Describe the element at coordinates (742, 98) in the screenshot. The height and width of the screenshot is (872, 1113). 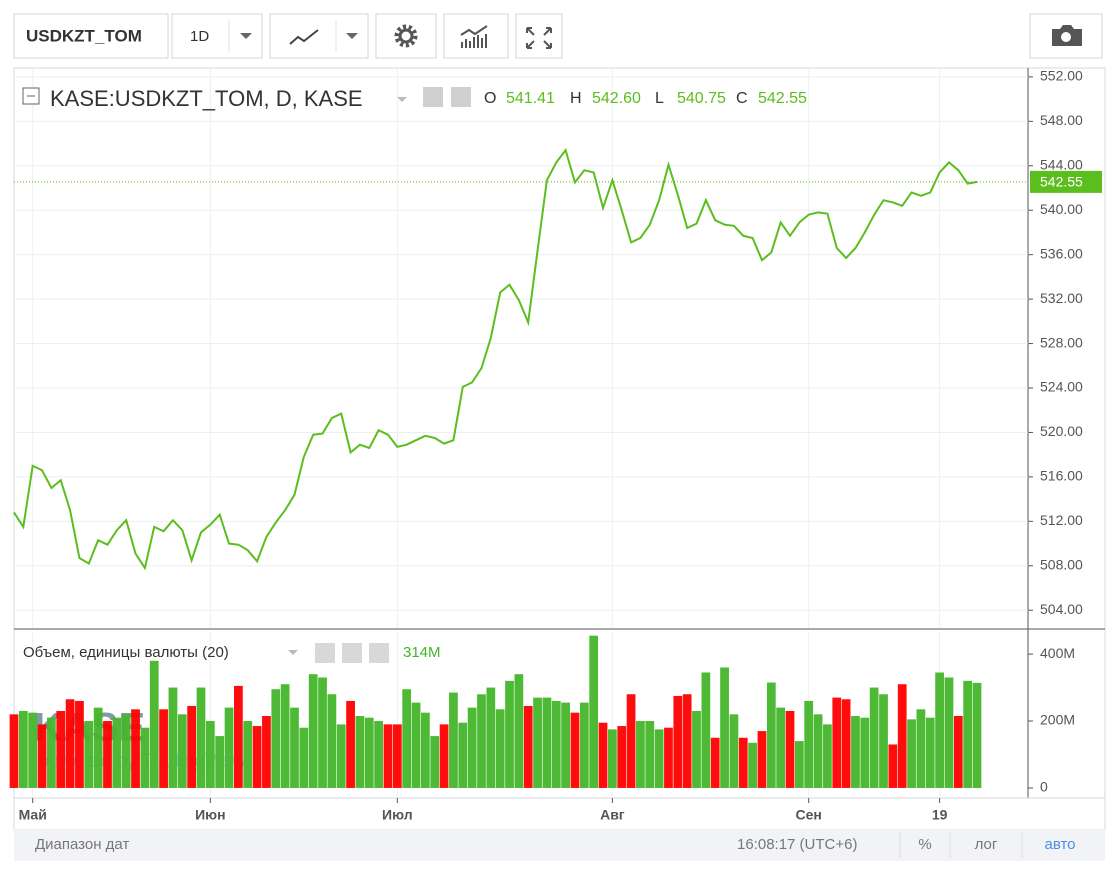
I see `ohlc-name: C` at that location.